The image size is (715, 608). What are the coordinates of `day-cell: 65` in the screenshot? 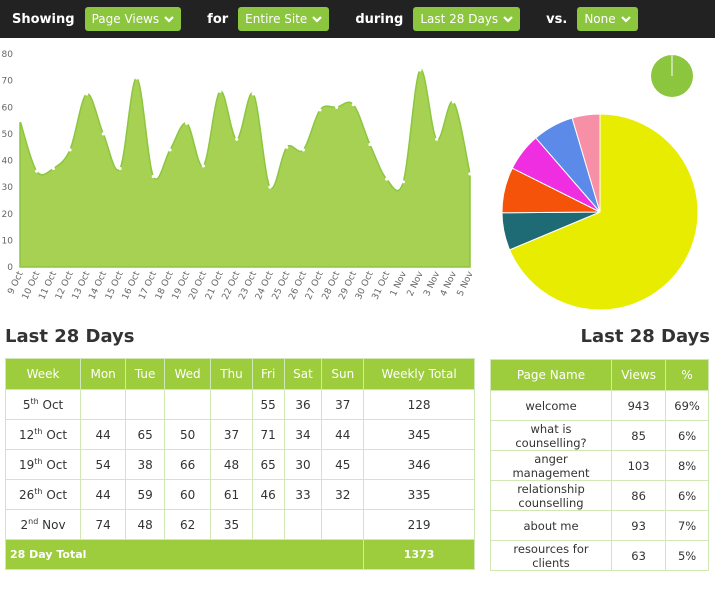 It's located at (268, 464).